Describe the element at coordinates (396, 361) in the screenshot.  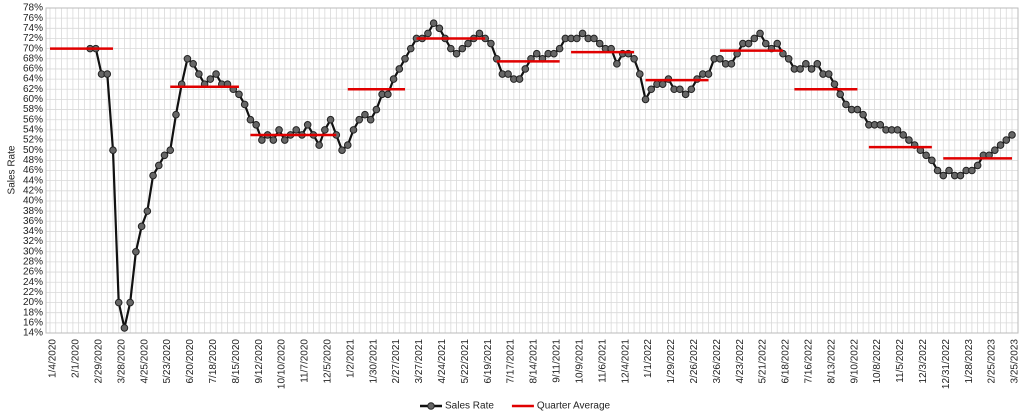
I see `x-tick-label: 2/27/2021` at that location.